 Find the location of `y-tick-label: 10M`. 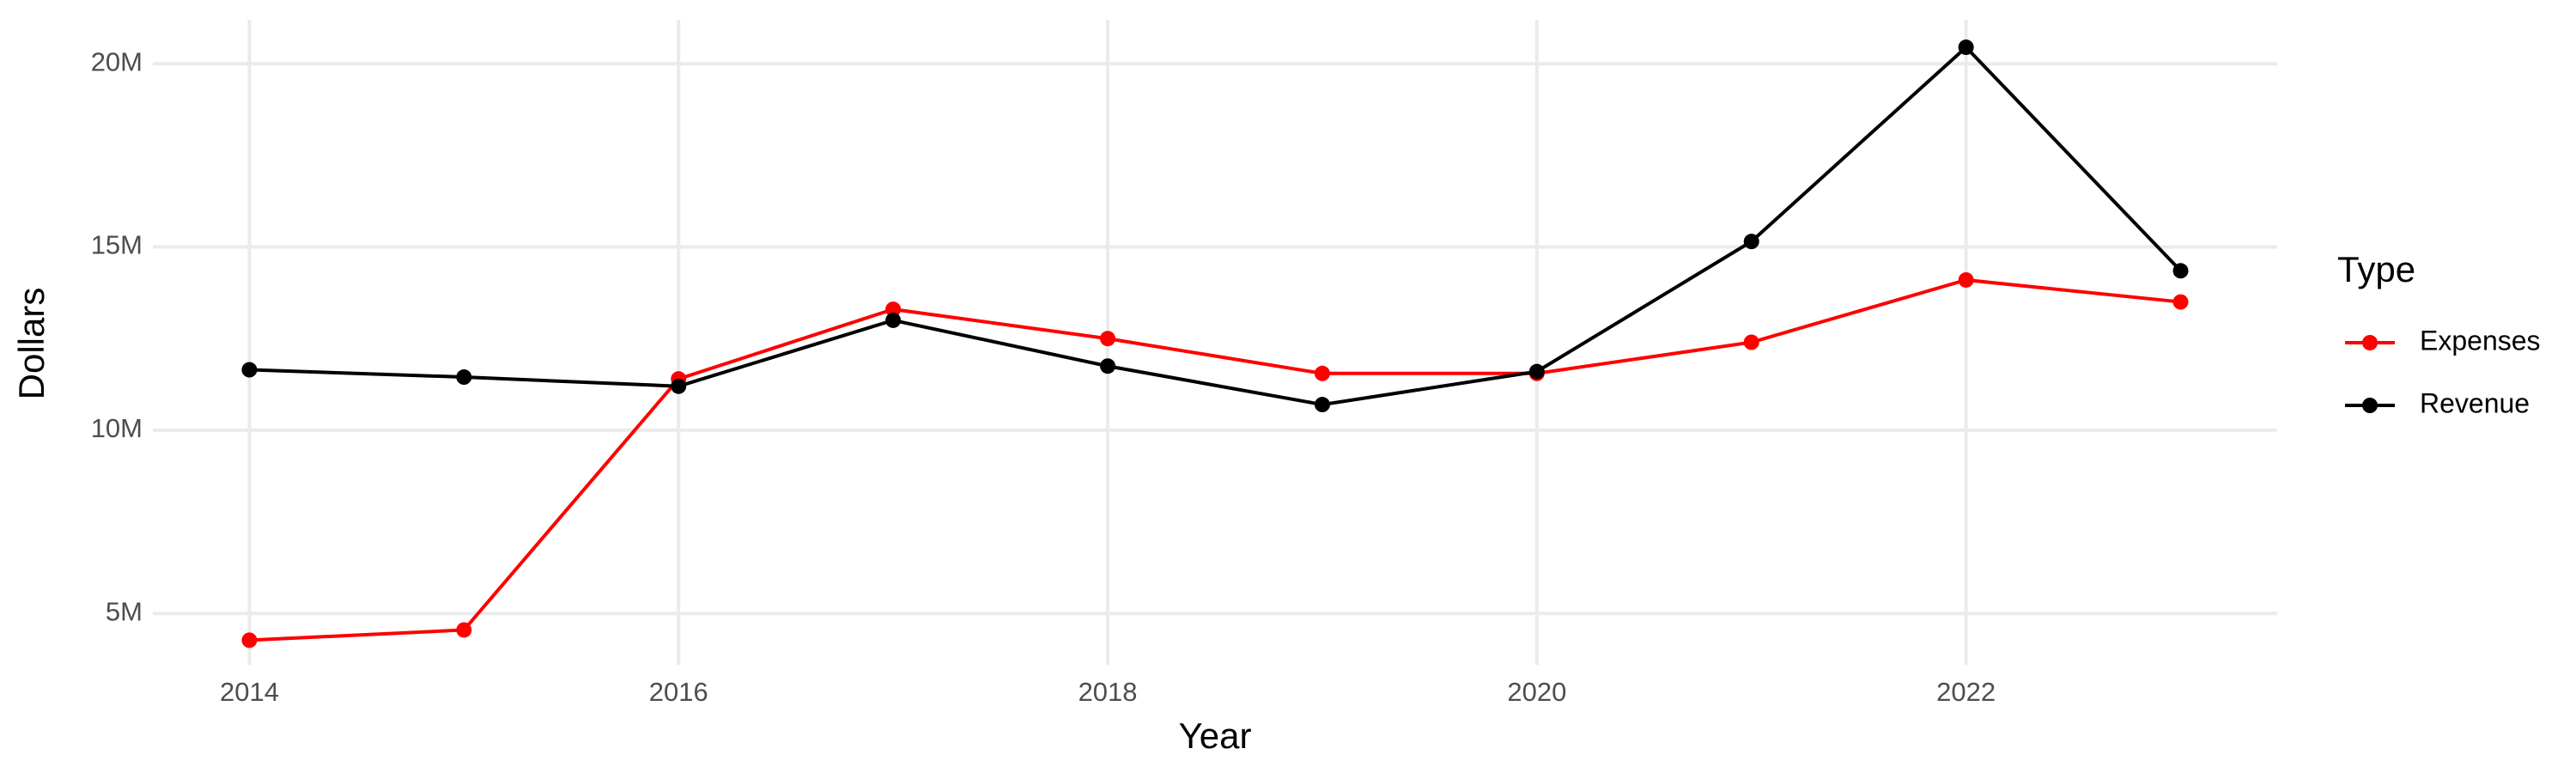

y-tick-label: 10M is located at coordinates (117, 428).